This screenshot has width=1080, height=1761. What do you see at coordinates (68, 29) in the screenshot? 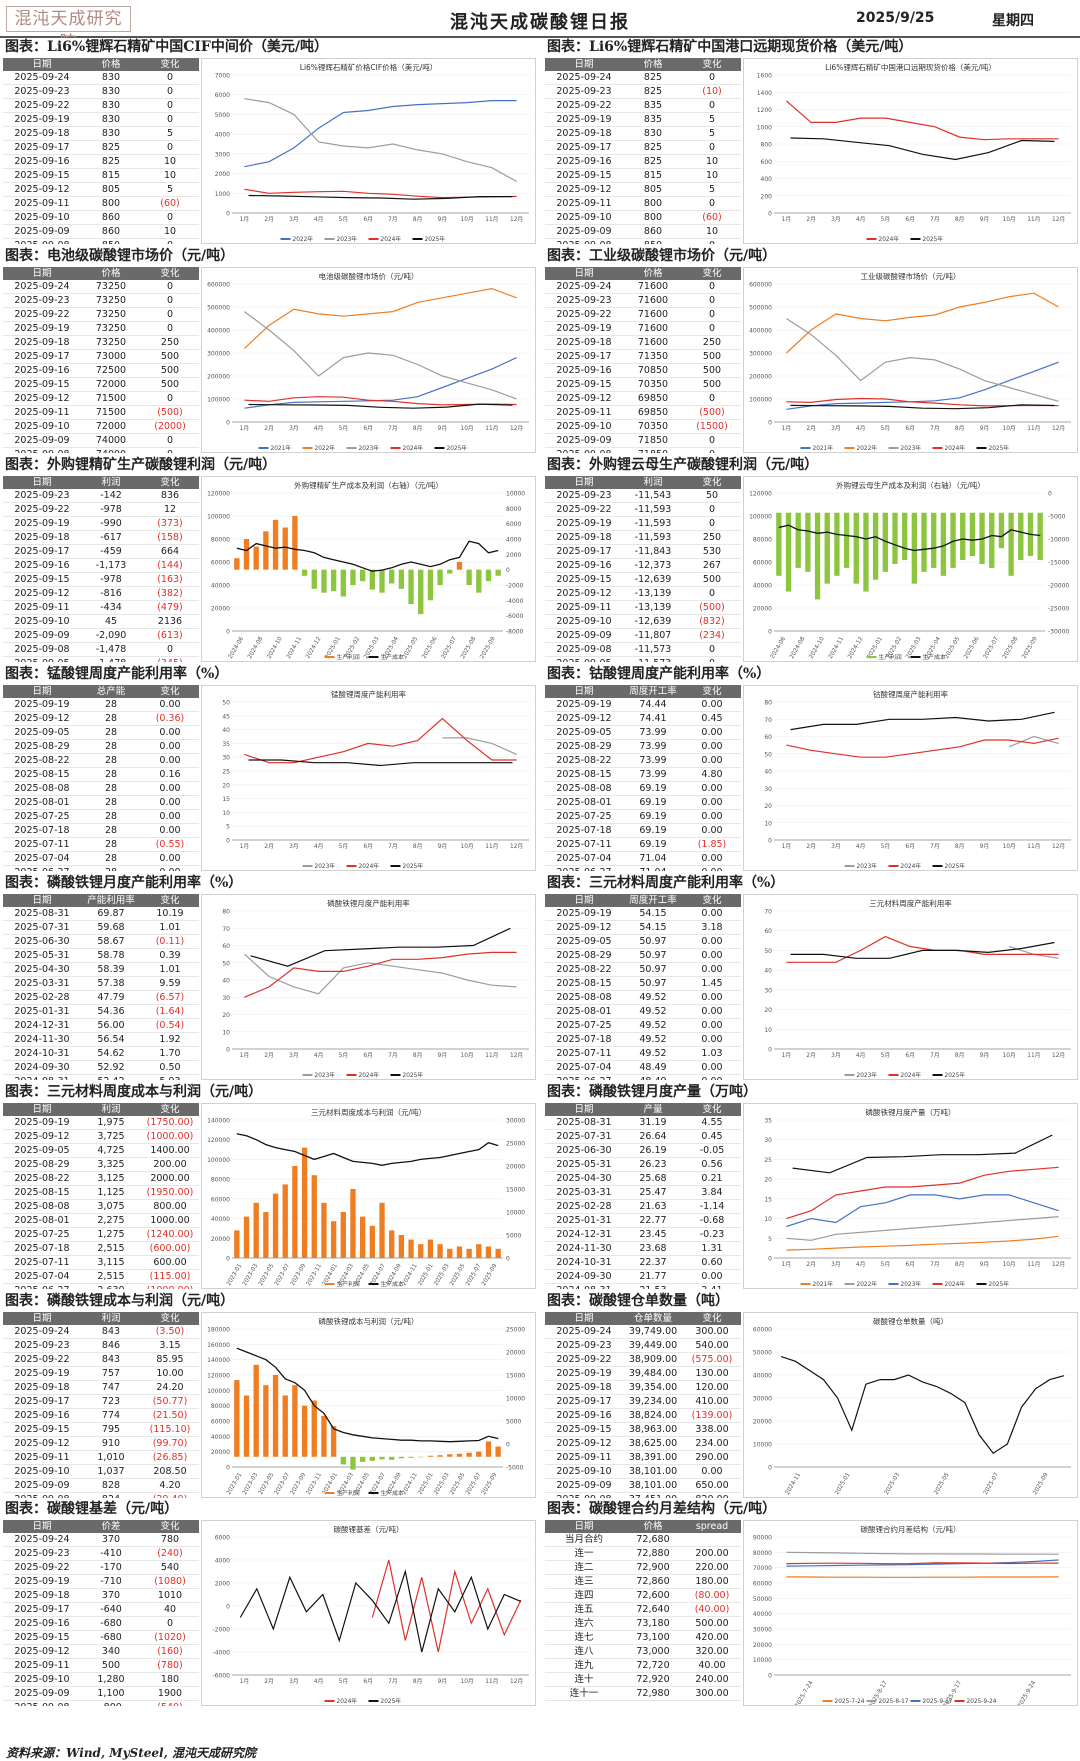
I see `brand-logo: 混沌天成研究院` at bounding box center [68, 29].